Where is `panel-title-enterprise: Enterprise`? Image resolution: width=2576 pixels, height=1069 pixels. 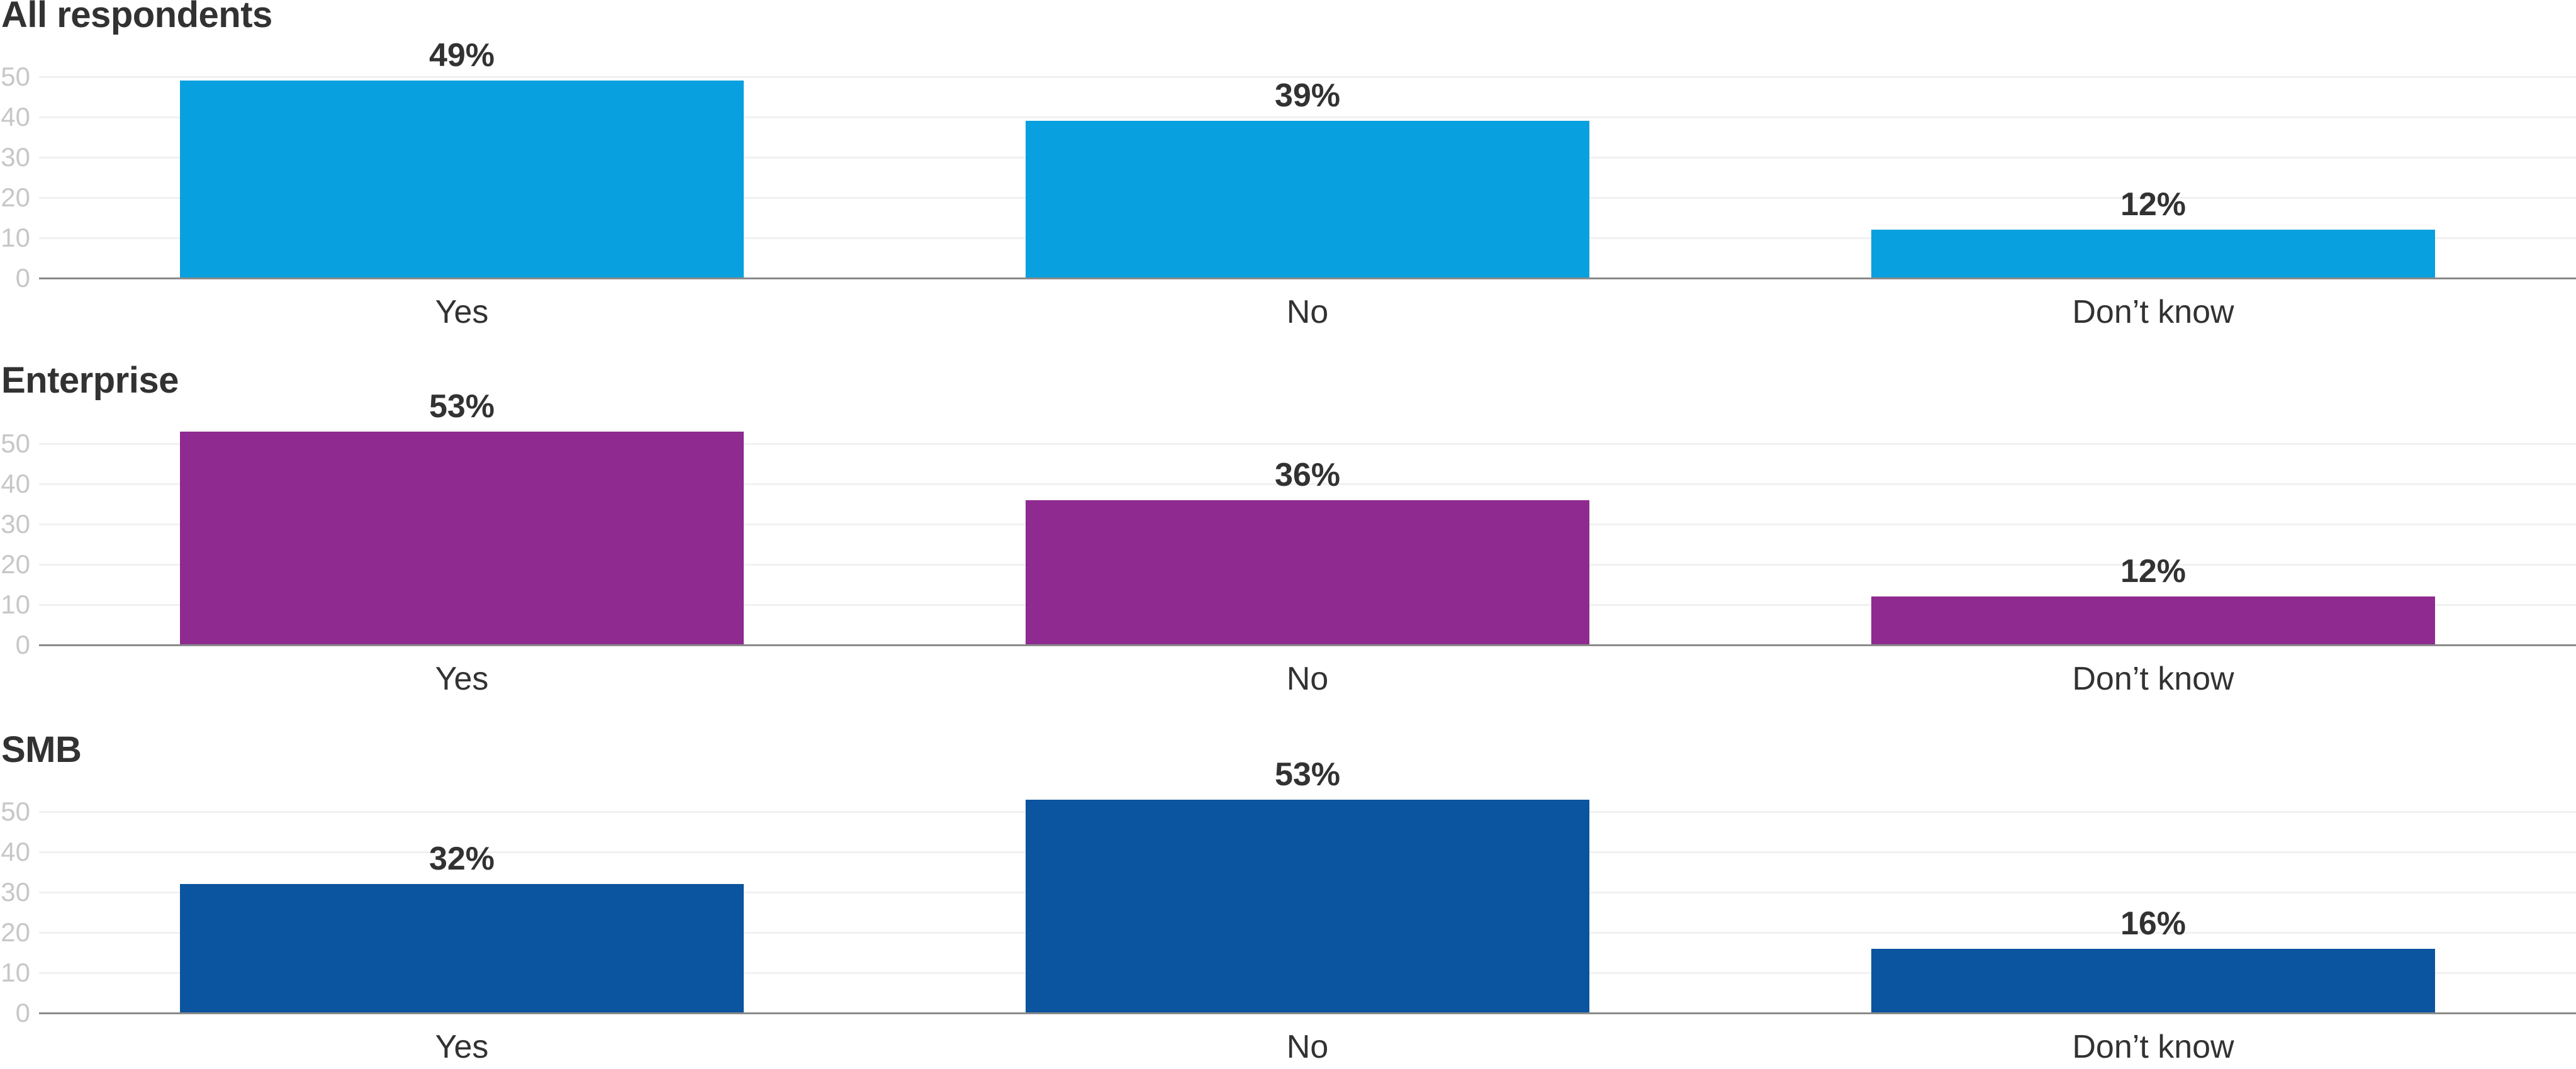
panel-title-enterprise: Enterprise is located at coordinates (90, 381).